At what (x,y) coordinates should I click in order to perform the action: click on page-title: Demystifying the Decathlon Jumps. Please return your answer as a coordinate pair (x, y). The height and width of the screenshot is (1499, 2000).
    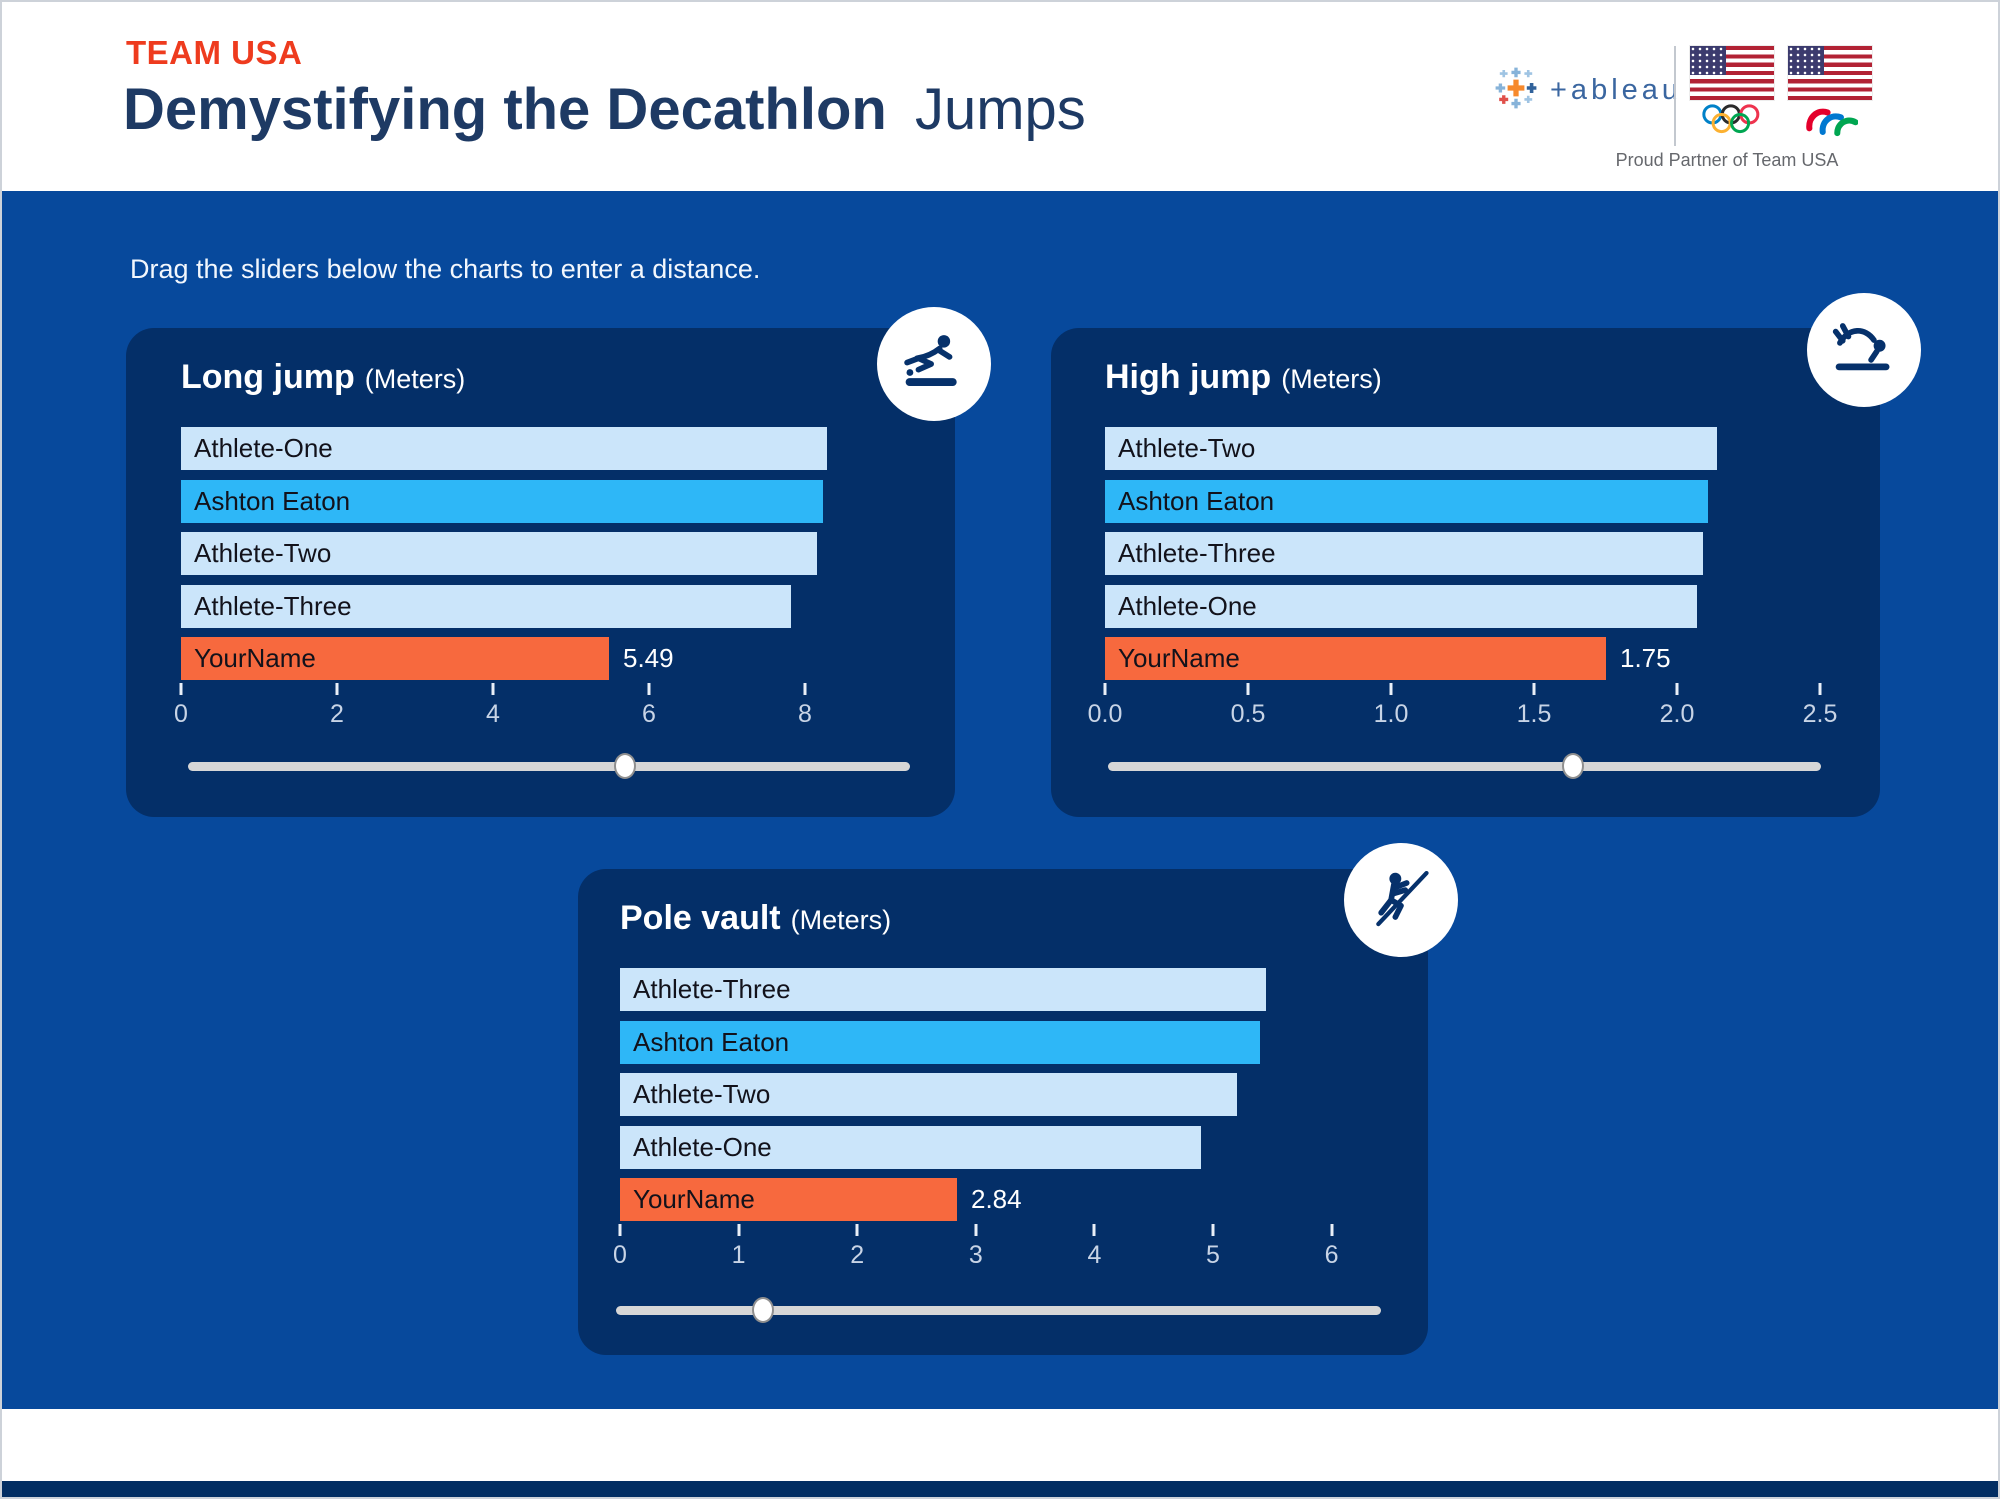
    Looking at the image, I should click on (604, 109).